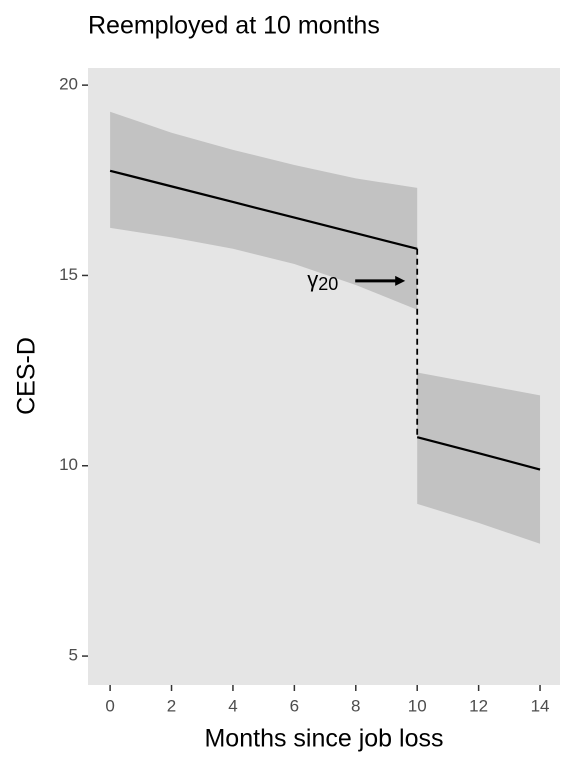 Image resolution: width=576 pixels, height=773 pixels. What do you see at coordinates (355, 705) in the screenshot?
I see `x-tick-label: 8` at bounding box center [355, 705].